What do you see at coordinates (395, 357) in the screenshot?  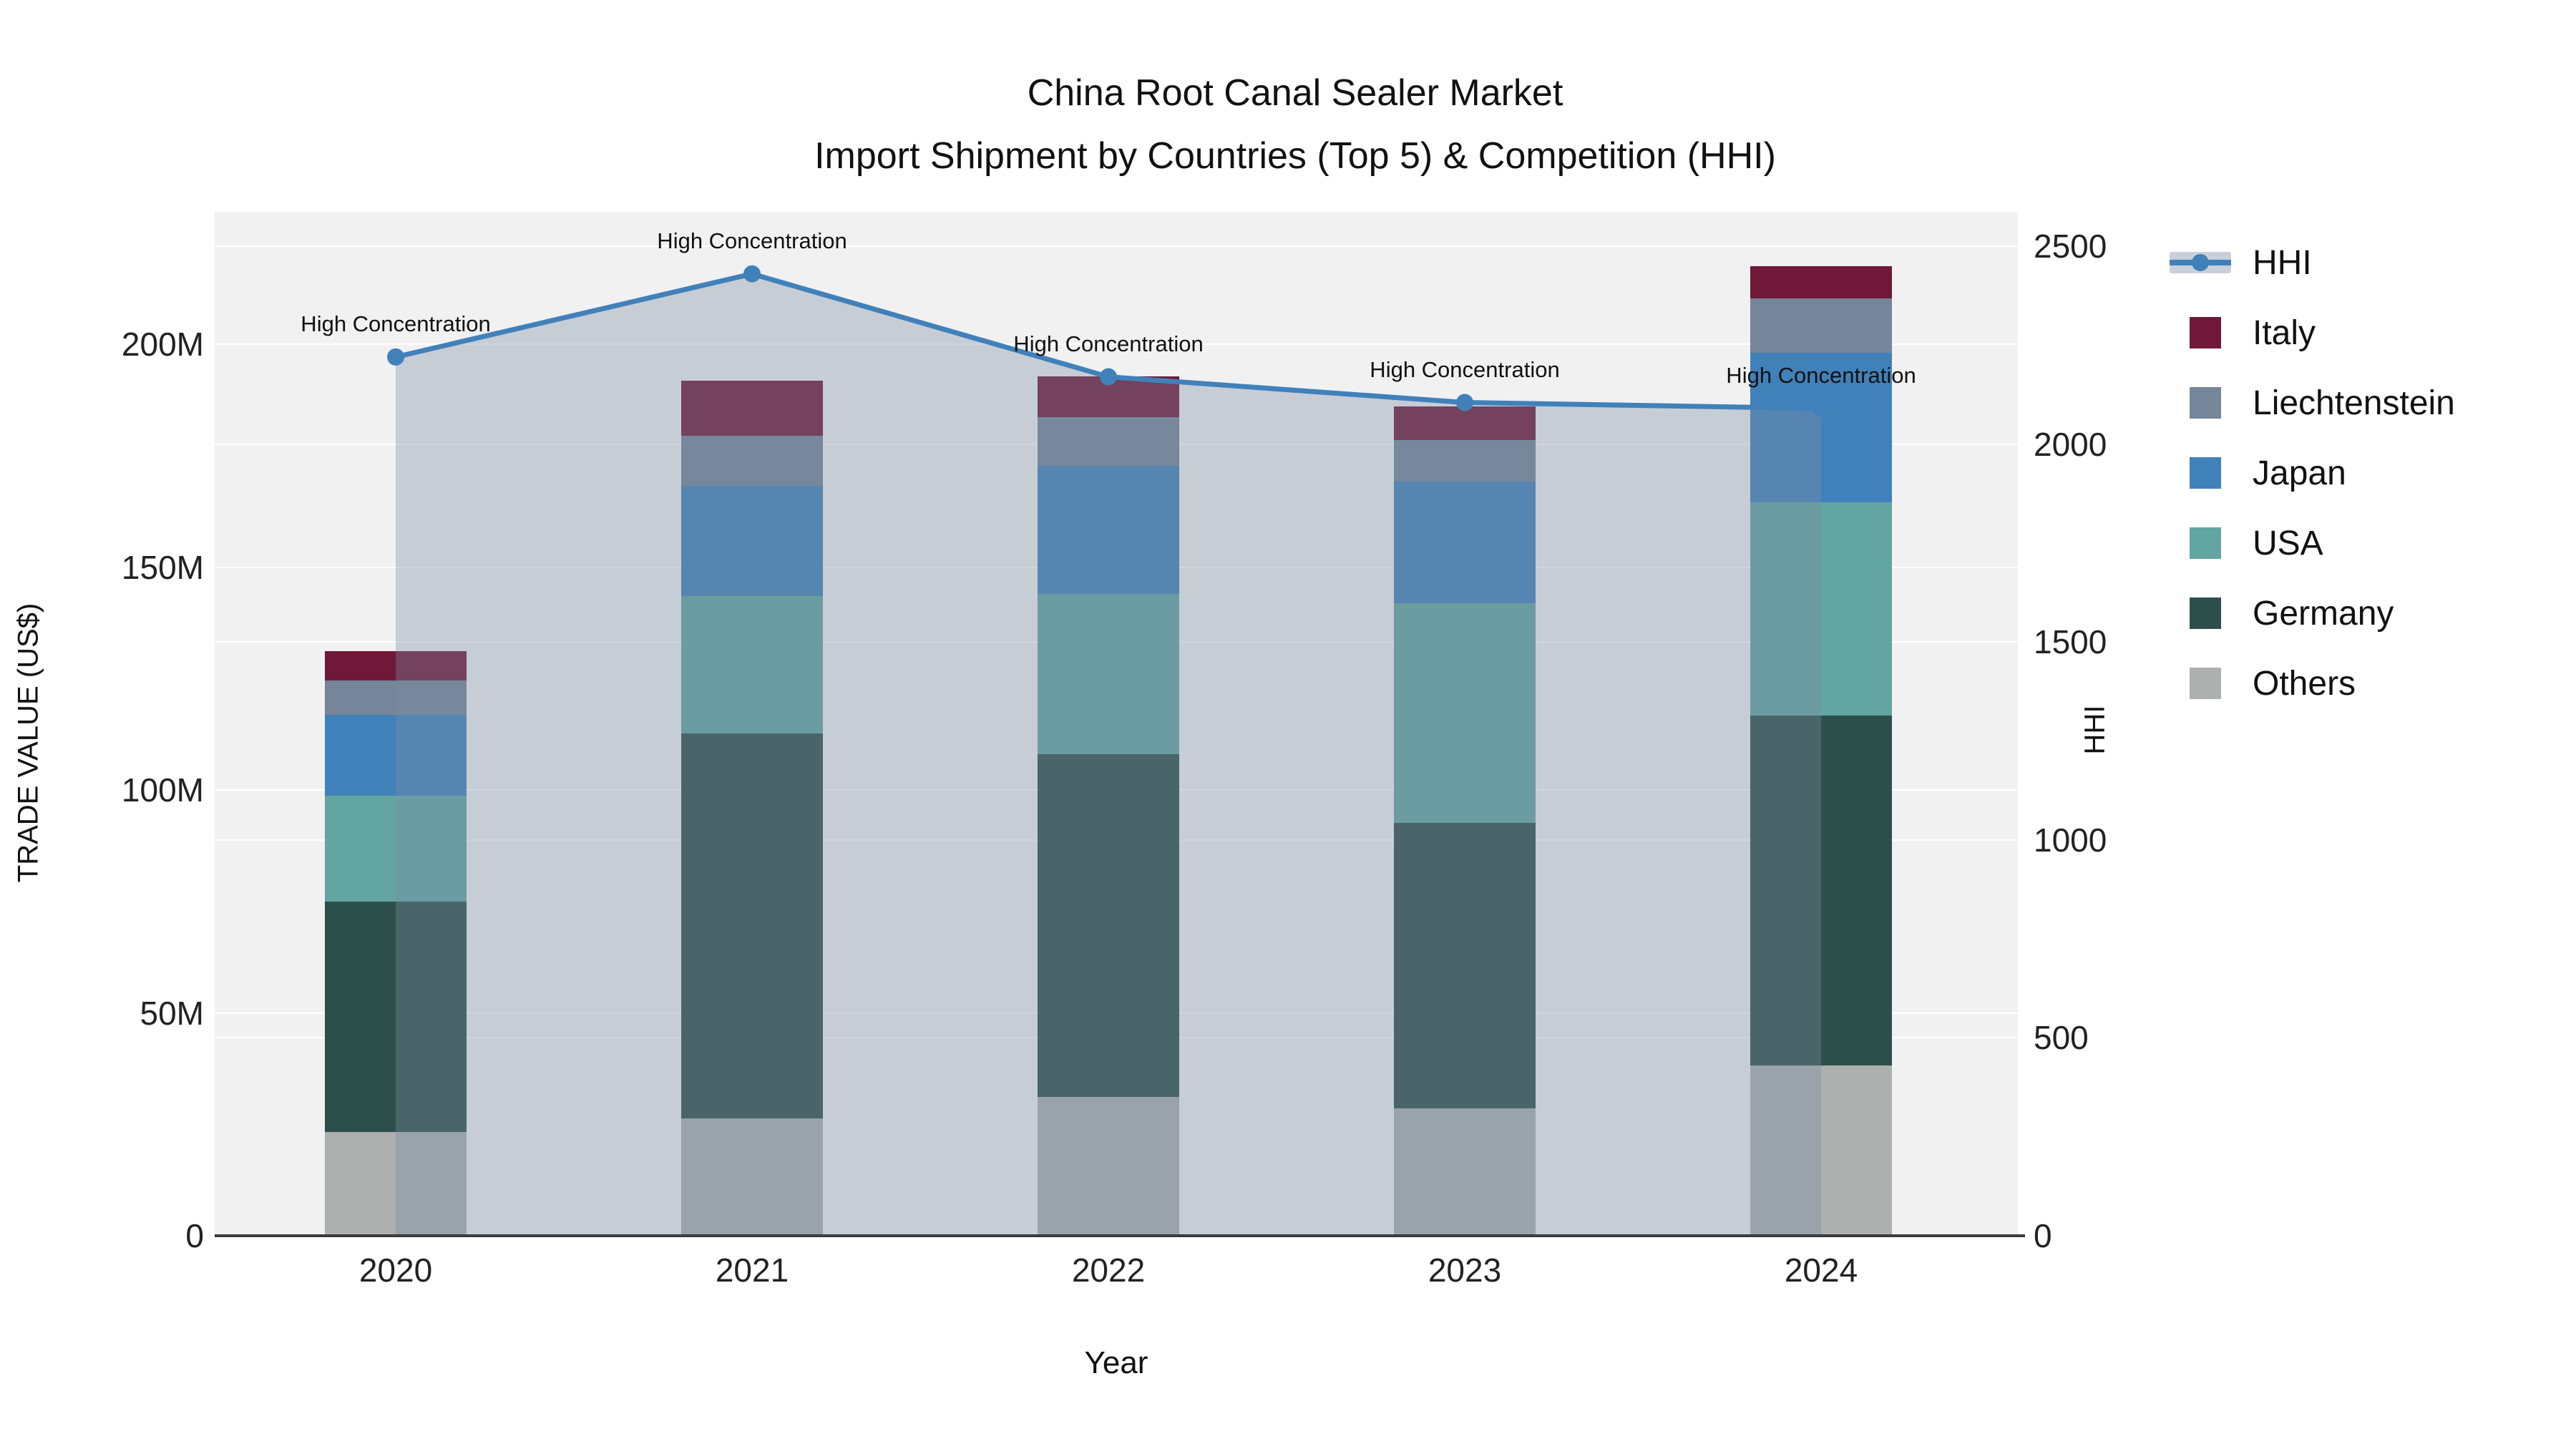 I see `hhi-marker-2020` at bounding box center [395, 357].